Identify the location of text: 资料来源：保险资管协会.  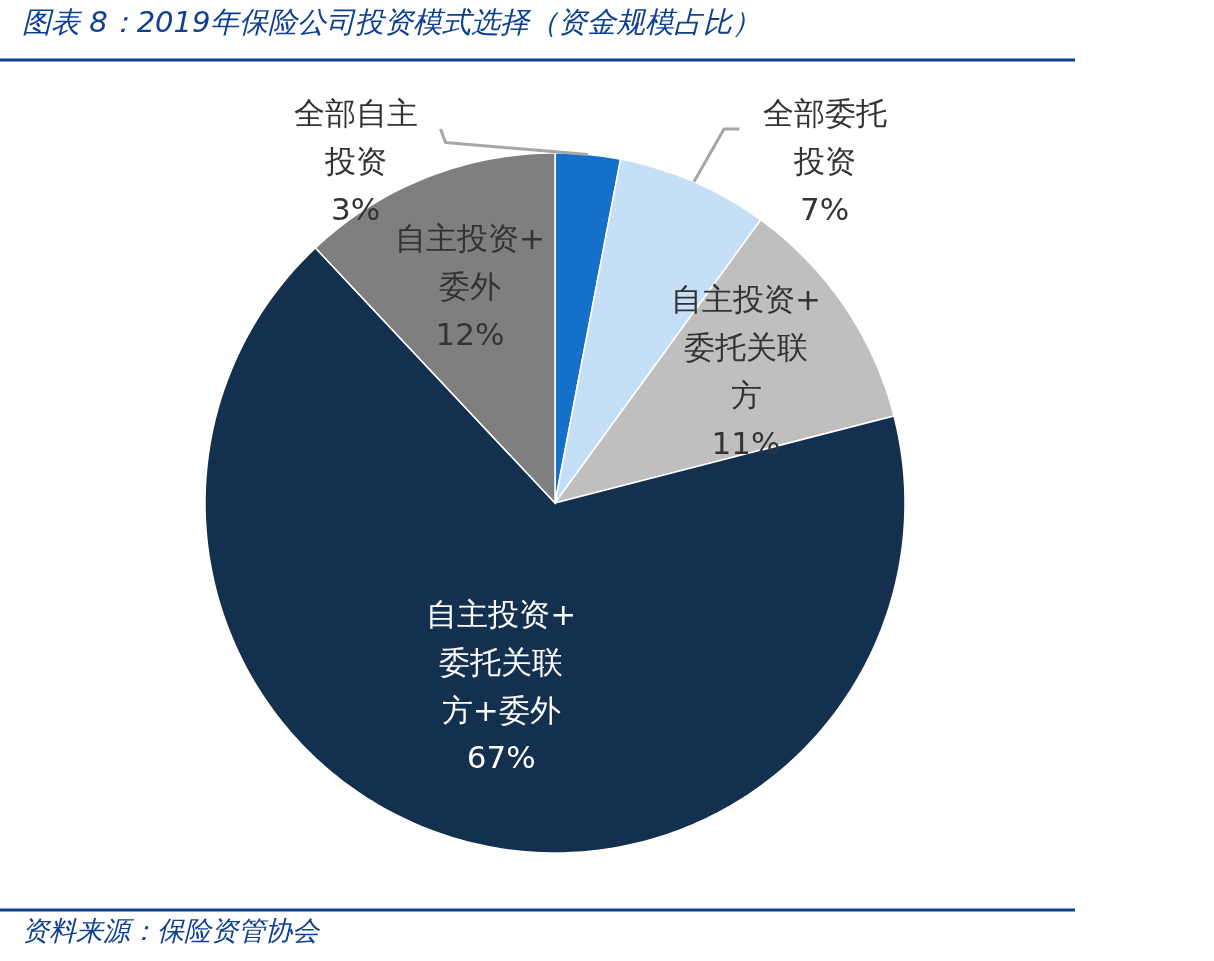
(171, 930).